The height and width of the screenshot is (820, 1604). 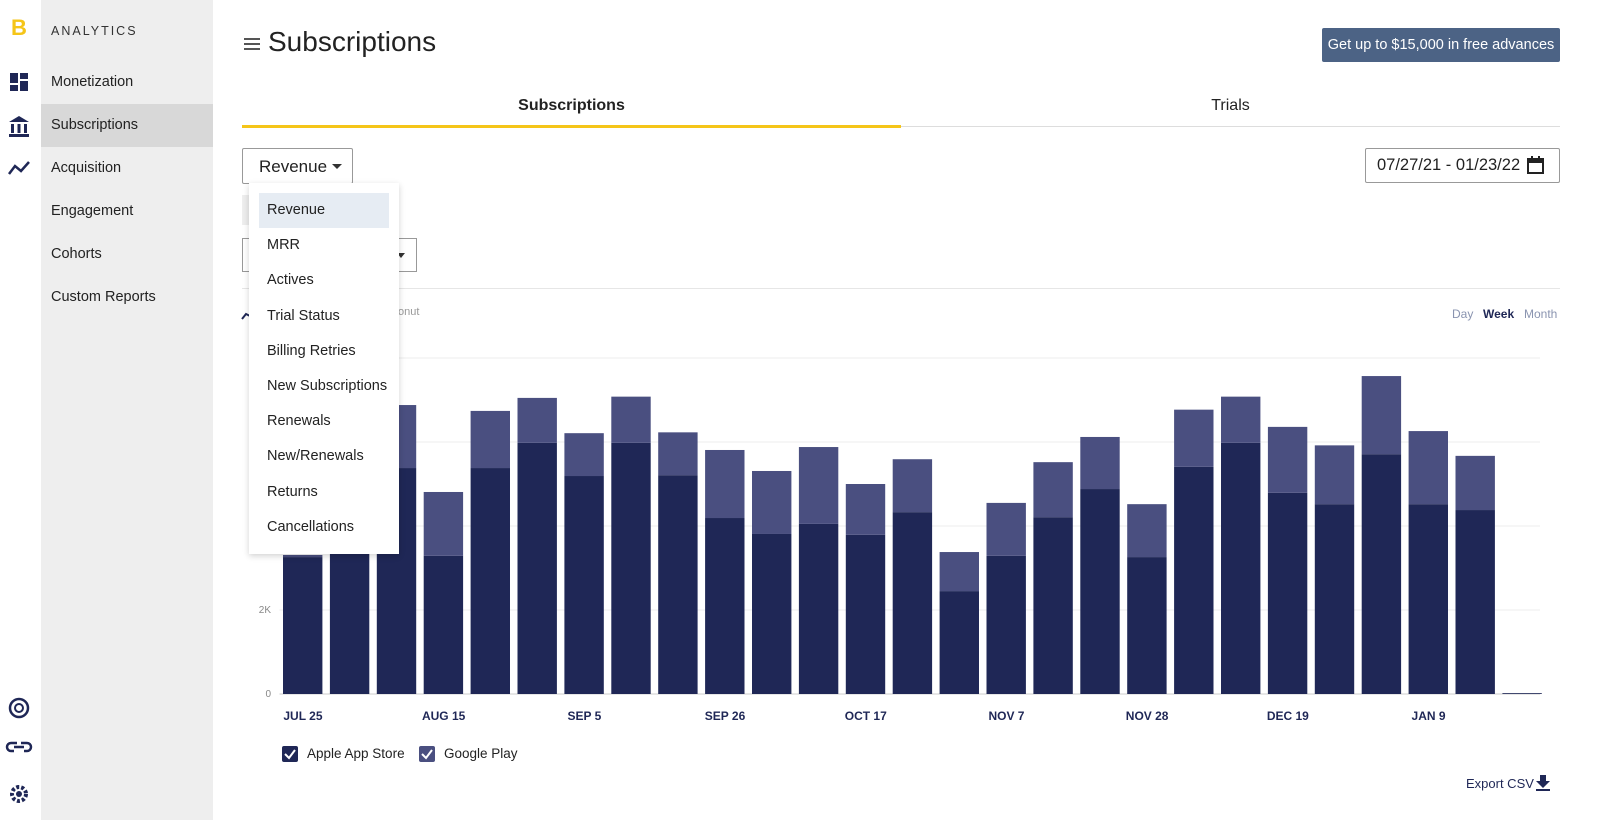 What do you see at coordinates (571, 105) in the screenshot?
I see `tab: Subscriptions` at bounding box center [571, 105].